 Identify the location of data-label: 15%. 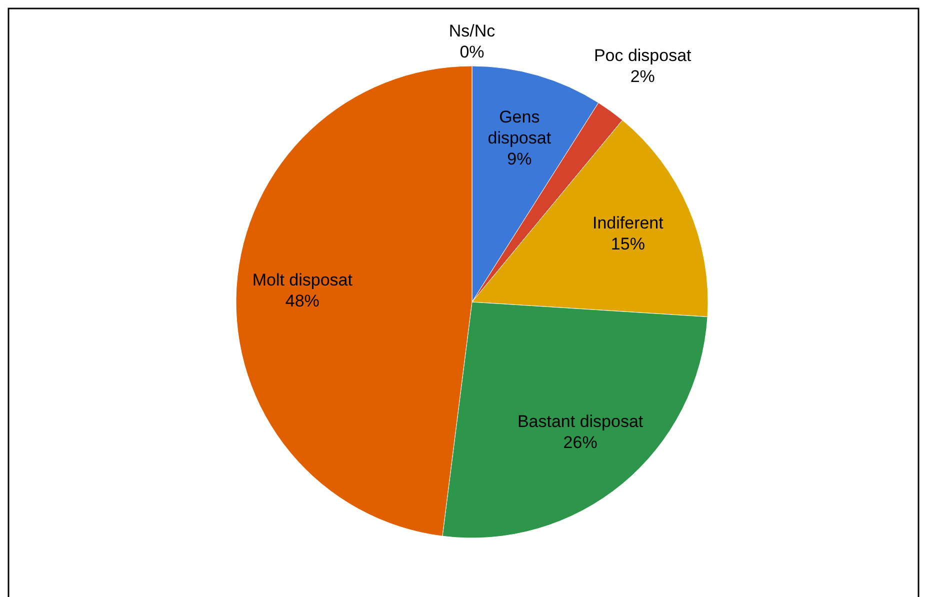
(627, 244).